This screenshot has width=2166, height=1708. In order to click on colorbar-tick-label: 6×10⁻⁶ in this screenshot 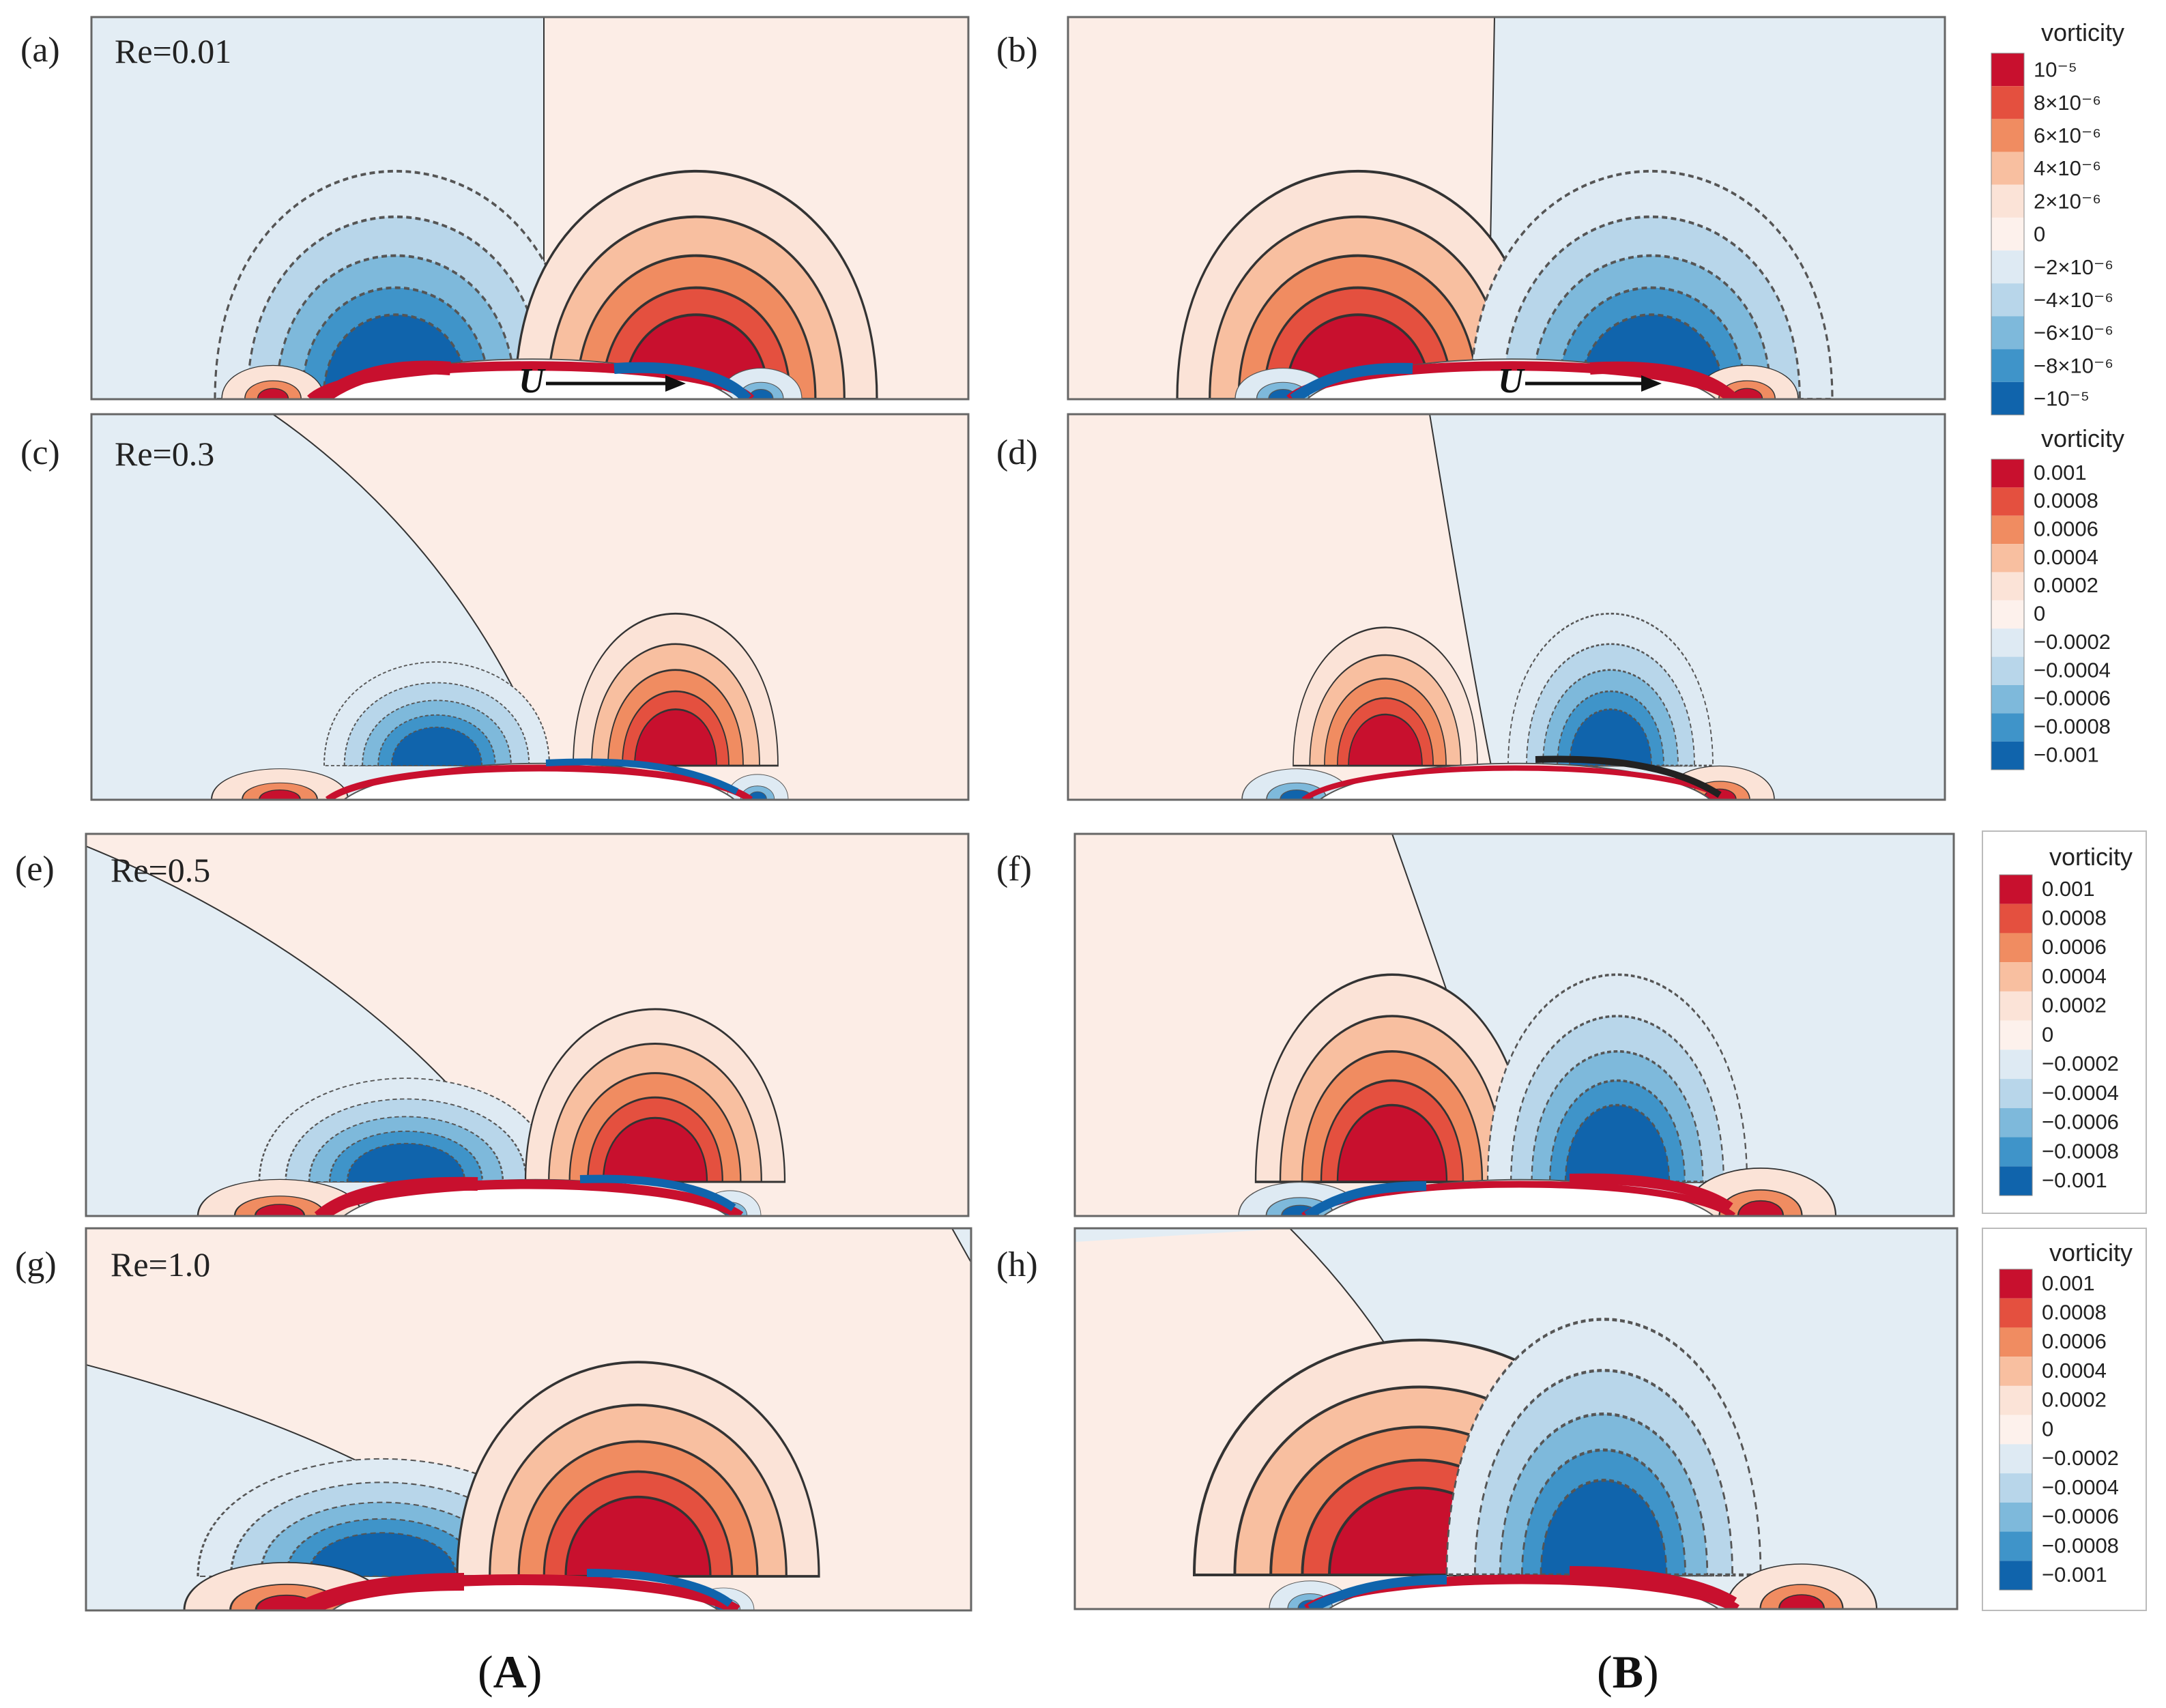, I will do `click(2067, 135)`.